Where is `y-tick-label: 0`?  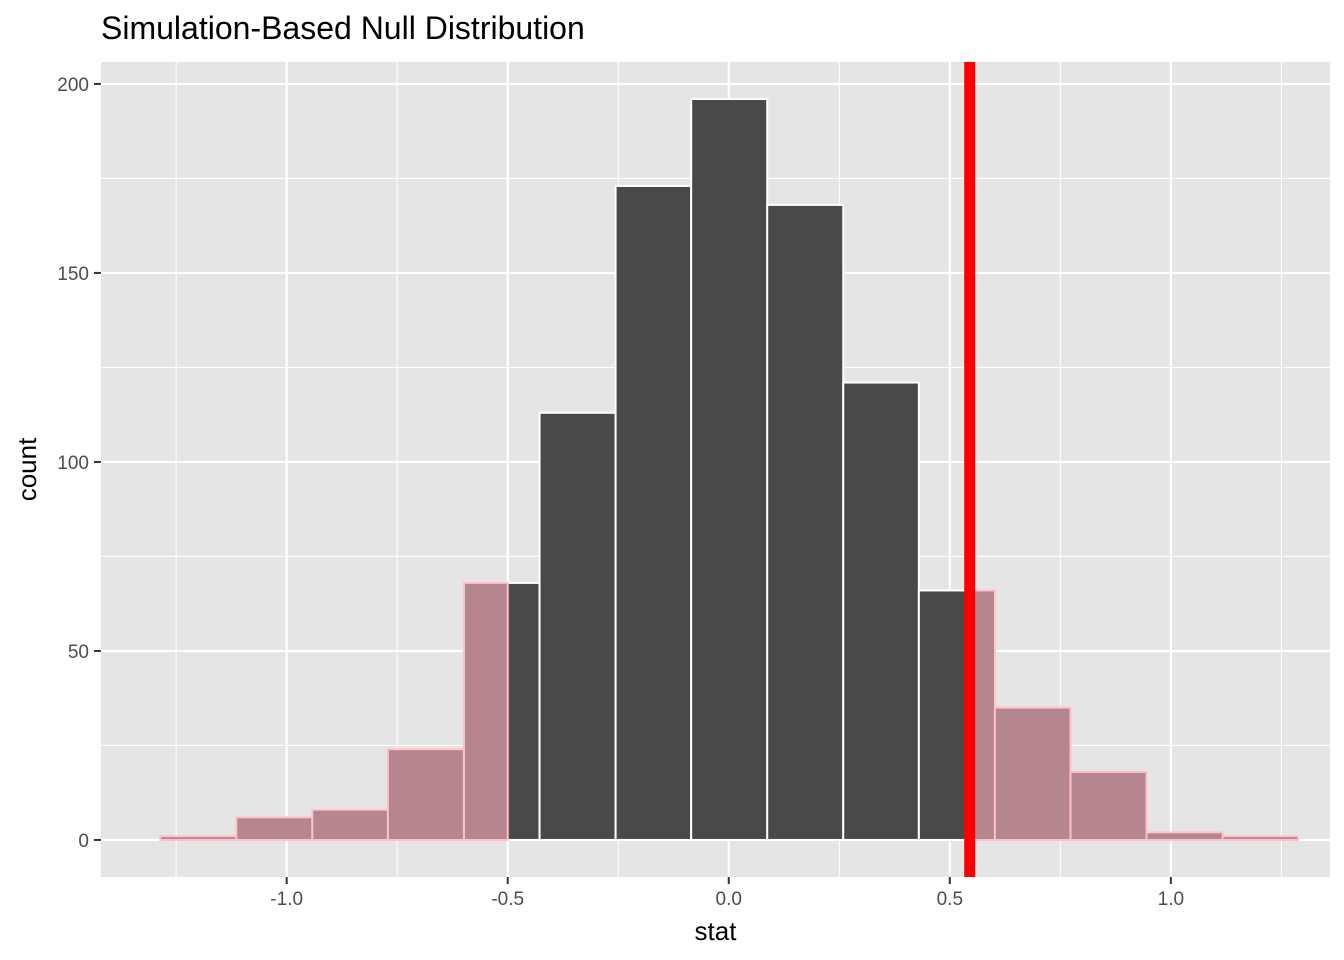
y-tick-label: 0 is located at coordinates (83, 841).